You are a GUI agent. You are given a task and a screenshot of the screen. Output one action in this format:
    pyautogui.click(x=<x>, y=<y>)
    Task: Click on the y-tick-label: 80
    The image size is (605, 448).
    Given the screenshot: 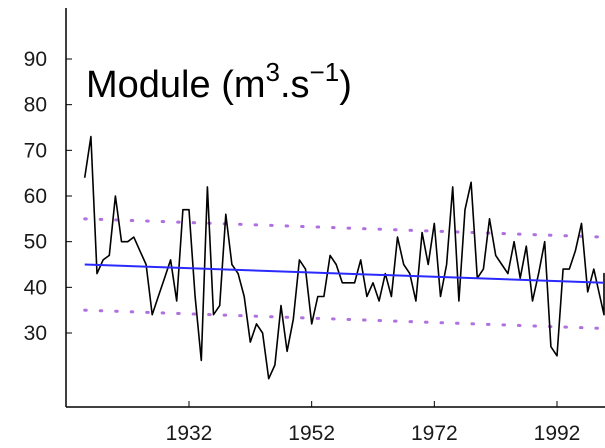 What is the action you would take?
    pyautogui.click(x=35, y=105)
    